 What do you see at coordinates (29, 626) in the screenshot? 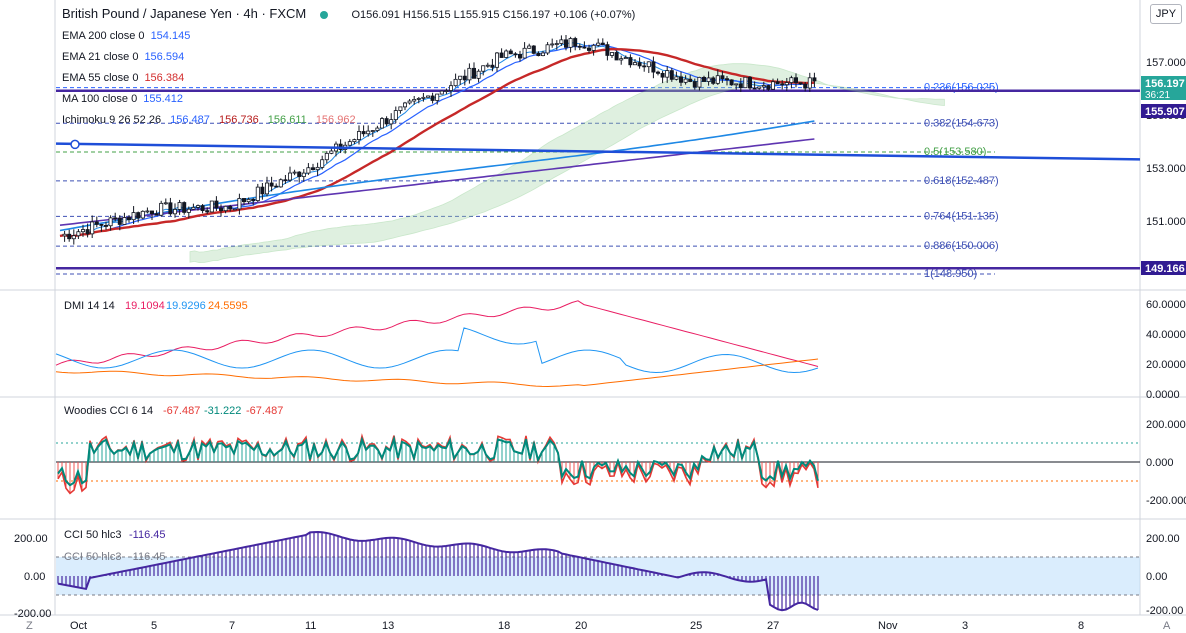
I see `zoom-icon: Z` at bounding box center [29, 626].